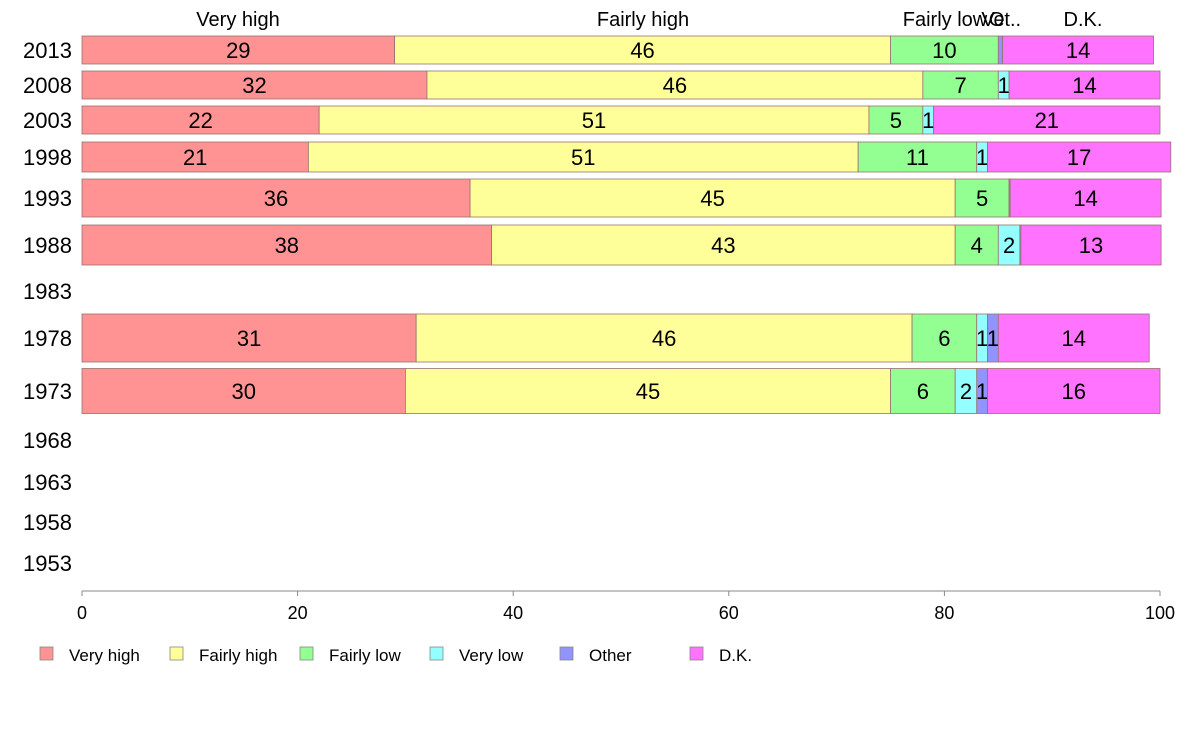 The image size is (1188, 736). Describe the element at coordinates (47, 120) in the screenshot. I see `y-tick-label-2003: 2003` at that location.